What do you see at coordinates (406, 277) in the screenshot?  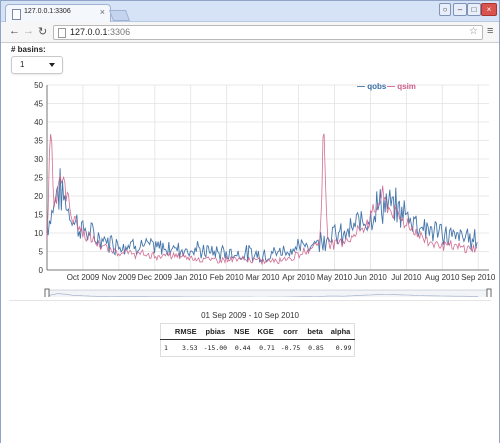 I see `x-tick-label: Jul 2010` at bounding box center [406, 277].